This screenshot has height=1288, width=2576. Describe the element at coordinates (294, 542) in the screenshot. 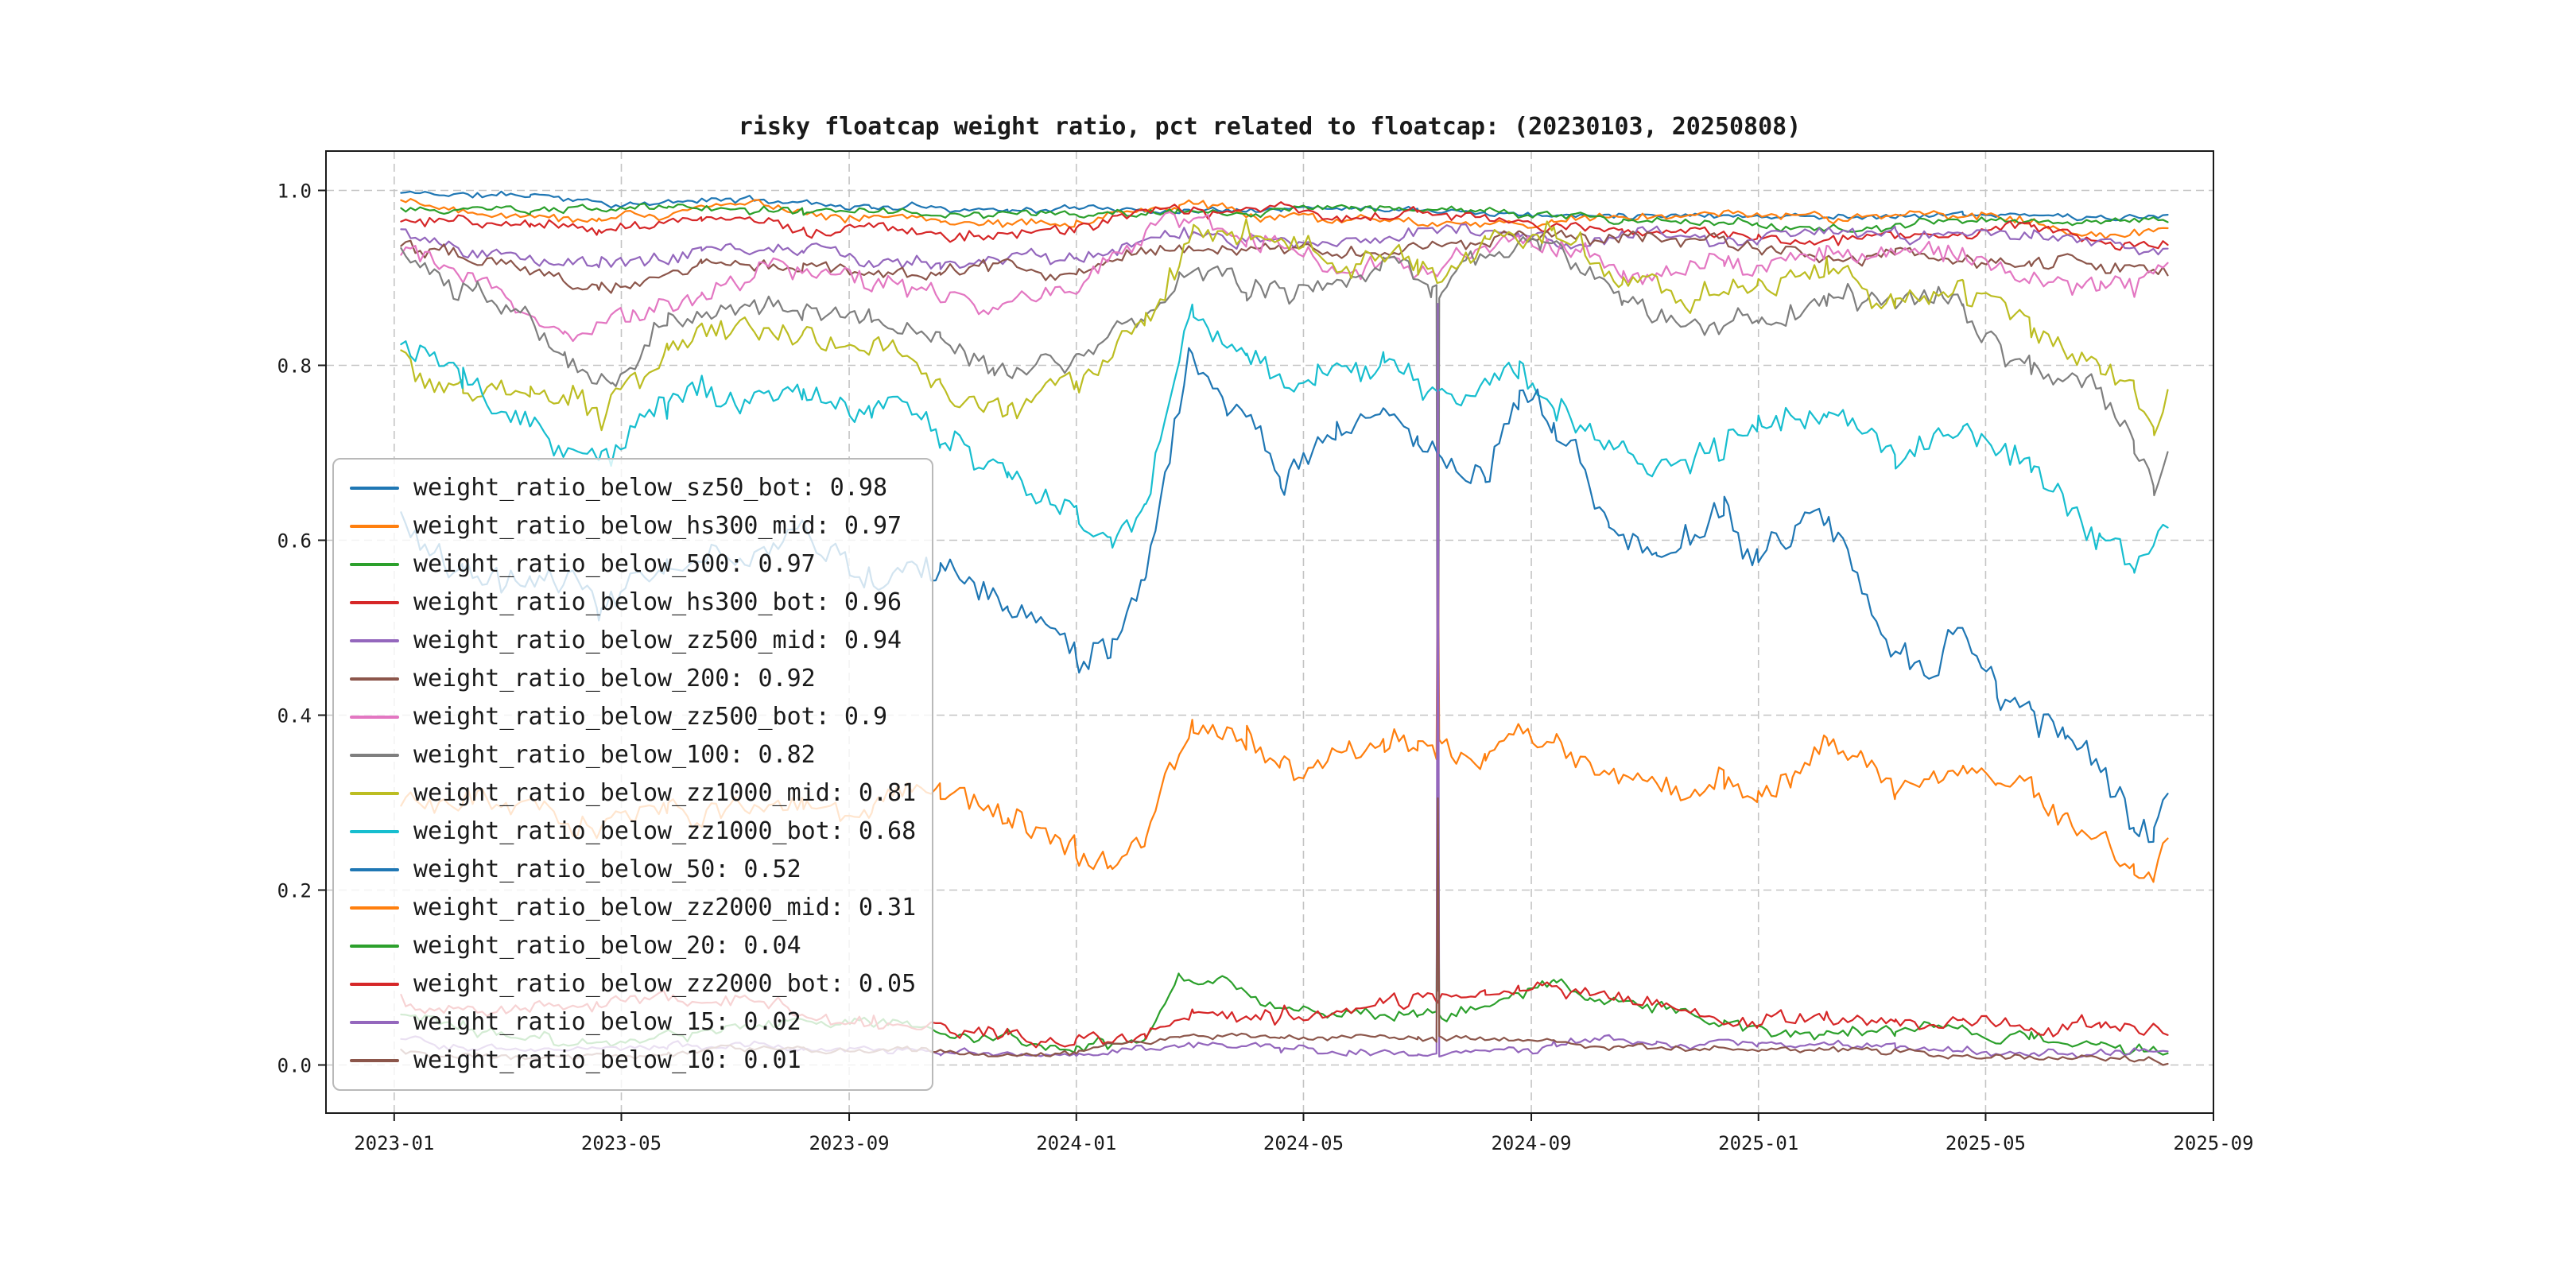

I see `y-tick-label: 0.6` at that location.